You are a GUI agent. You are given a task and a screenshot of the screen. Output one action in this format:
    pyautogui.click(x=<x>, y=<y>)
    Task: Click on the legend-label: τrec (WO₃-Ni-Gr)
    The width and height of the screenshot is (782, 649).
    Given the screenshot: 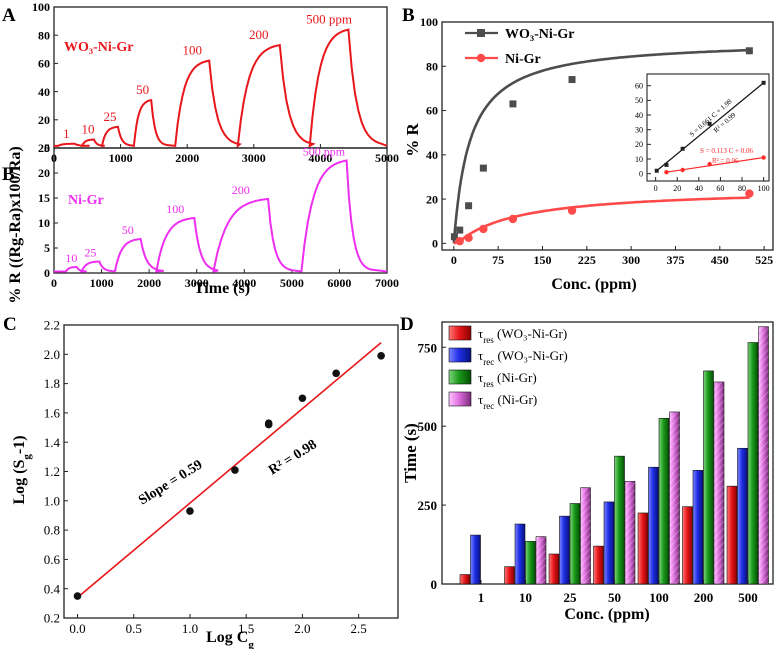 What is the action you would take?
    pyautogui.click(x=523, y=357)
    